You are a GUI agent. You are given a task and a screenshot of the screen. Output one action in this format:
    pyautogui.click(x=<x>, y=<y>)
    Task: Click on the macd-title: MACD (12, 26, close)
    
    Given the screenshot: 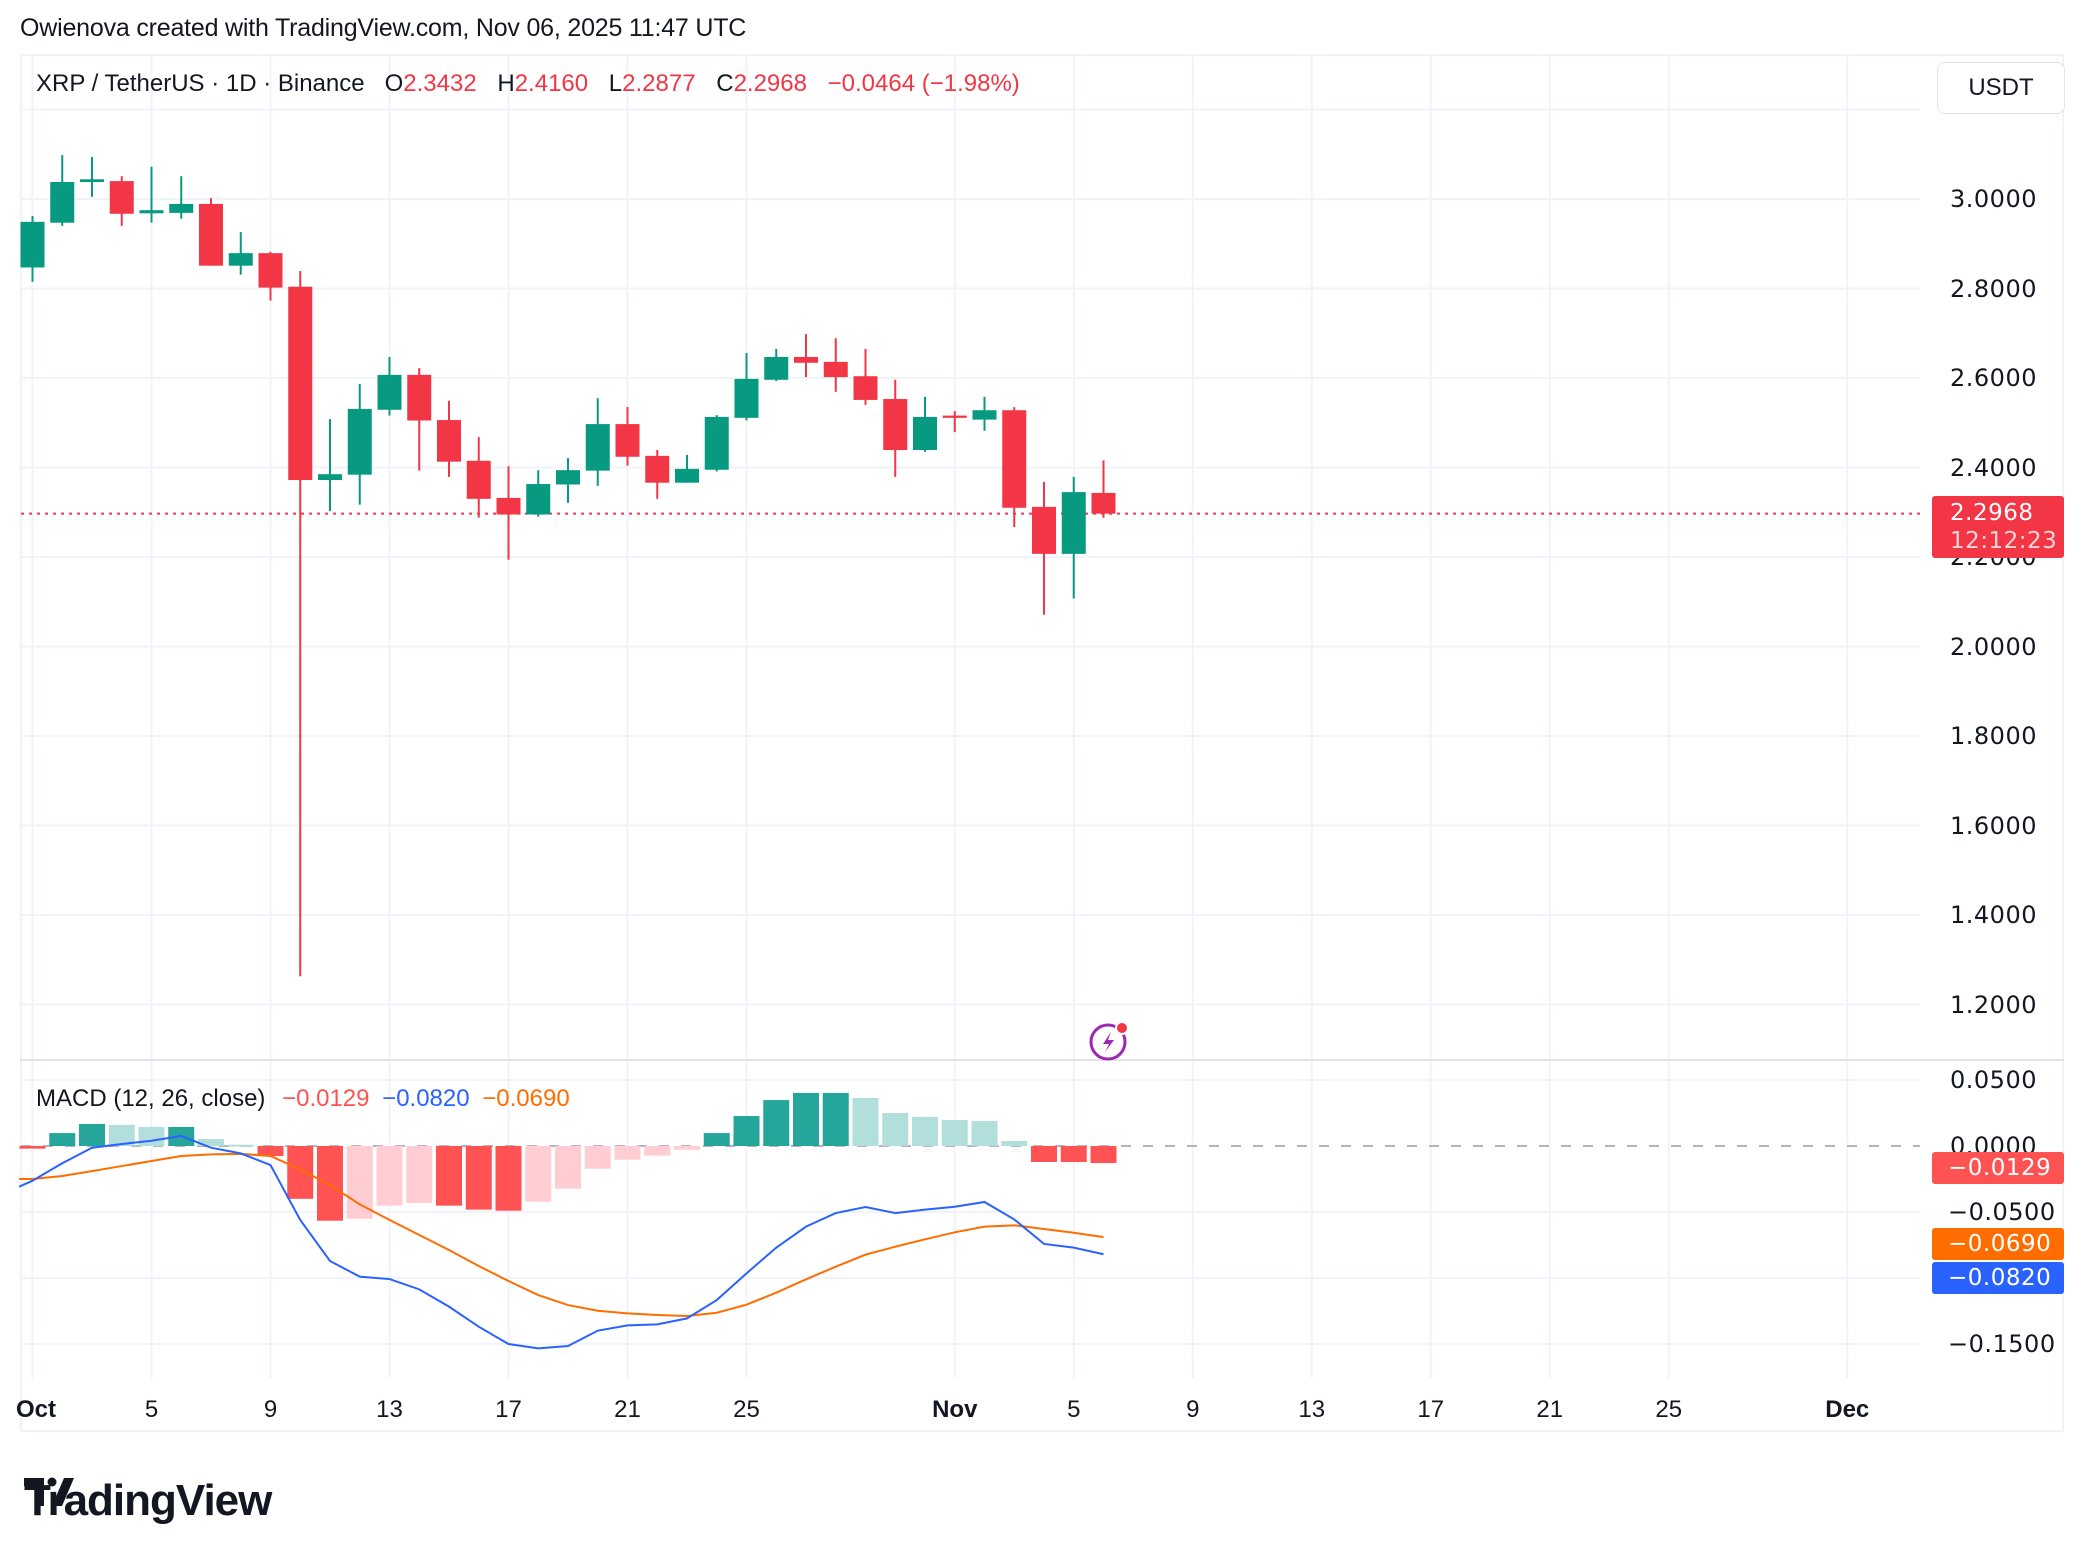 What is the action you would take?
    pyautogui.click(x=151, y=1098)
    